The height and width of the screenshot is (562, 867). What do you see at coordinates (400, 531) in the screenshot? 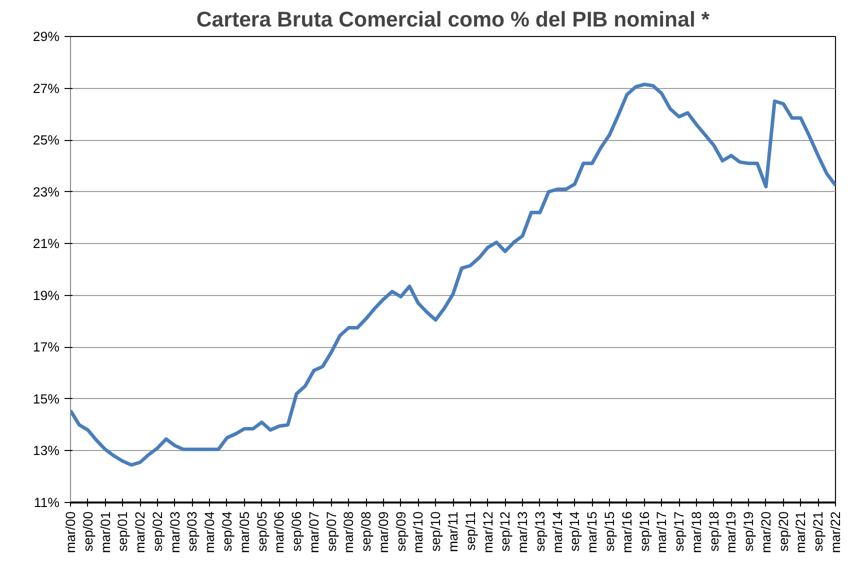
I see `x-tick-label: sep/09` at bounding box center [400, 531].